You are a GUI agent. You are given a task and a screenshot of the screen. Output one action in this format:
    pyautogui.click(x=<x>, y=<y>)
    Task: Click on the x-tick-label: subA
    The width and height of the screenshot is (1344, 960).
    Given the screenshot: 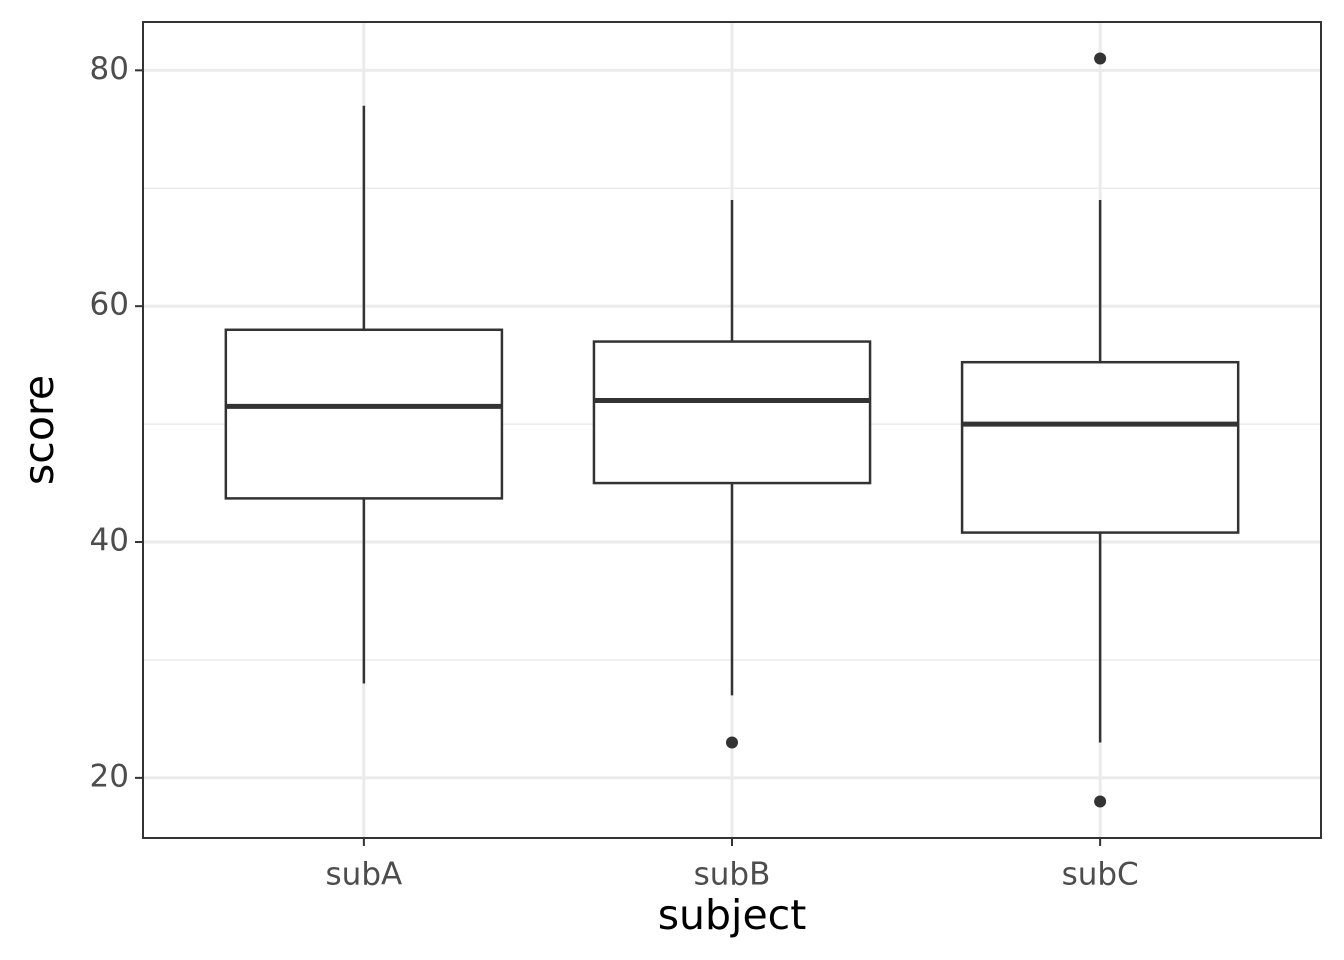 What is the action you would take?
    pyautogui.click(x=364, y=875)
    